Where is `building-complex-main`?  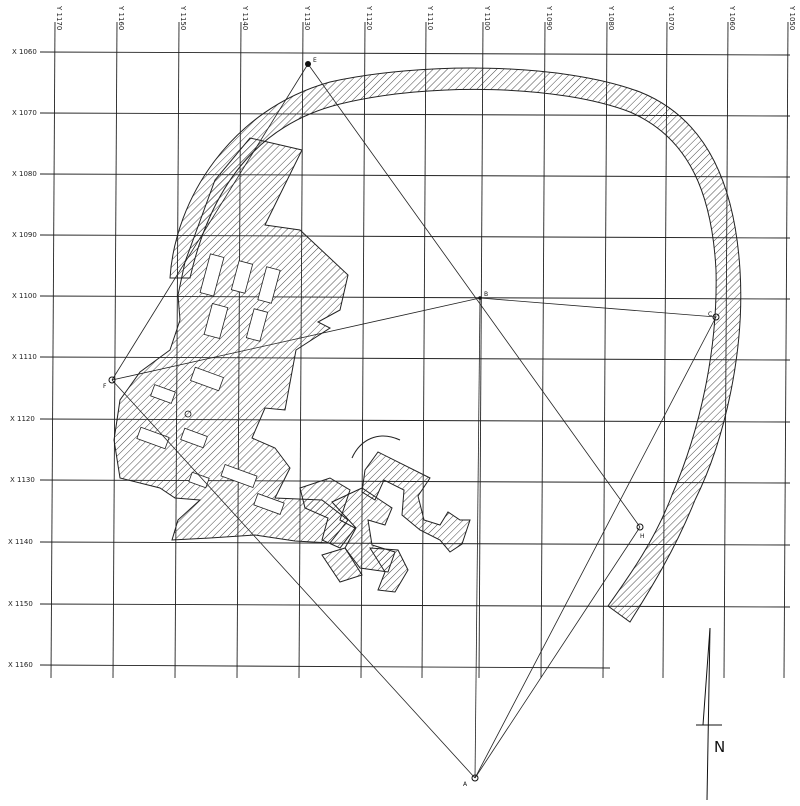 building-complex-main is located at coordinates (231, 340).